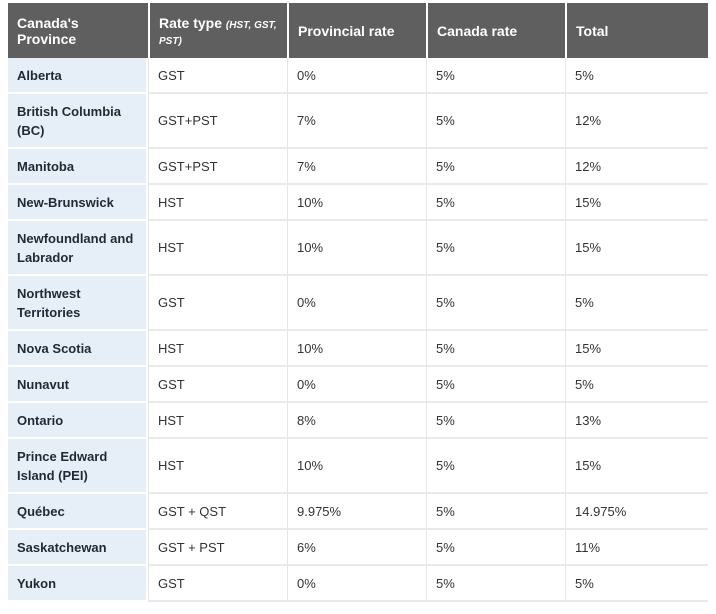 This screenshot has width=716, height=614. Describe the element at coordinates (78, 349) in the screenshot. I see `province-cell: Nova Scotia` at that location.